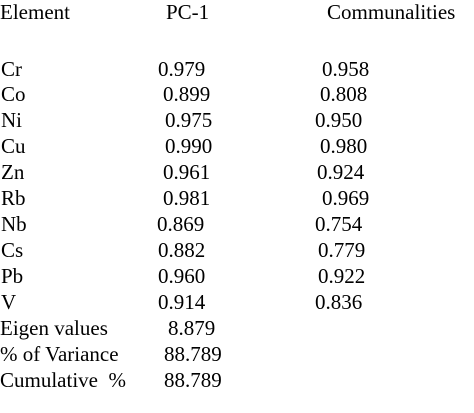  I want to click on row-communality: 0.836, so click(339, 302).